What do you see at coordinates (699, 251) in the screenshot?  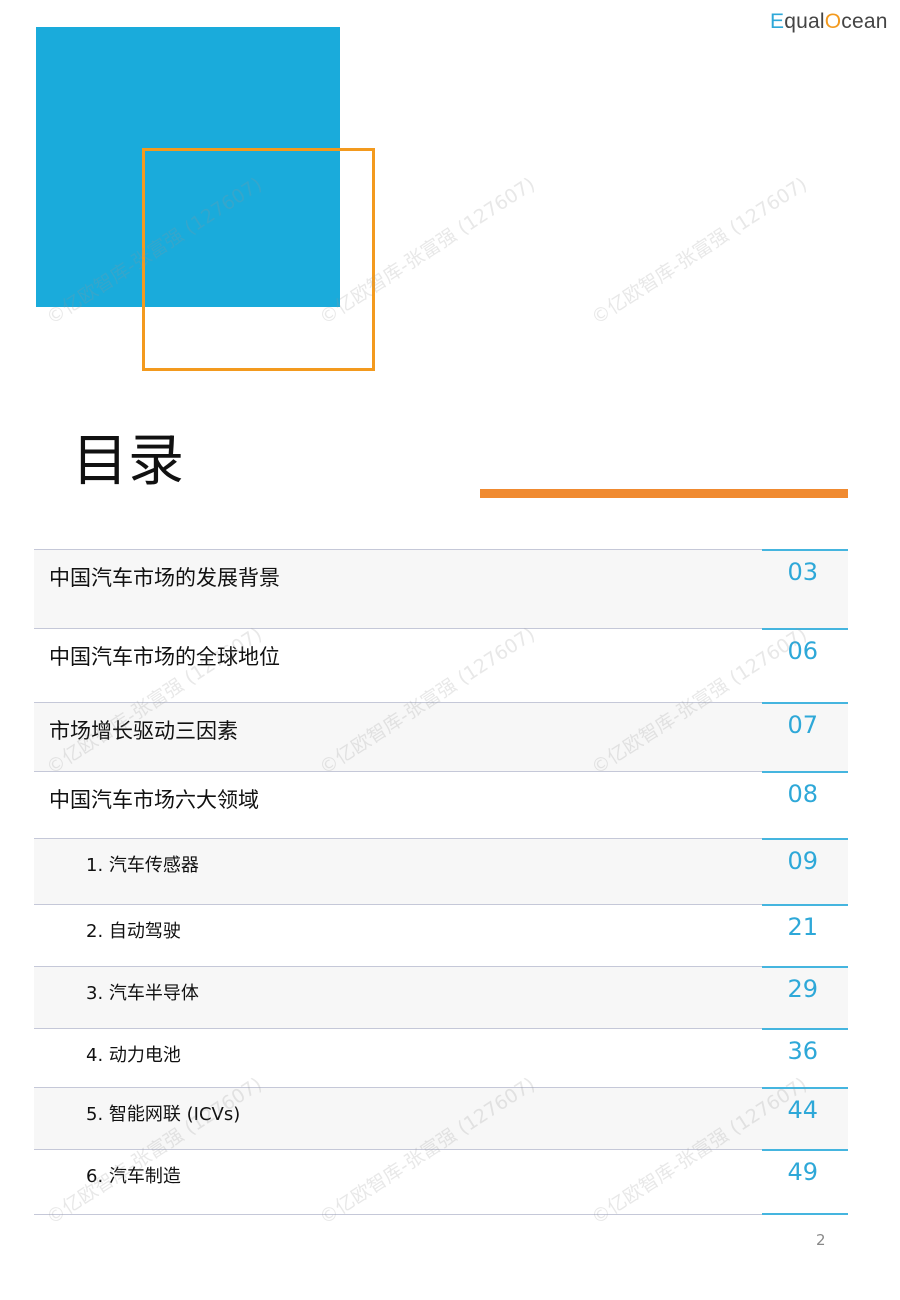 I see `watermark: ©亿欧智库-张富强 (127607)` at bounding box center [699, 251].